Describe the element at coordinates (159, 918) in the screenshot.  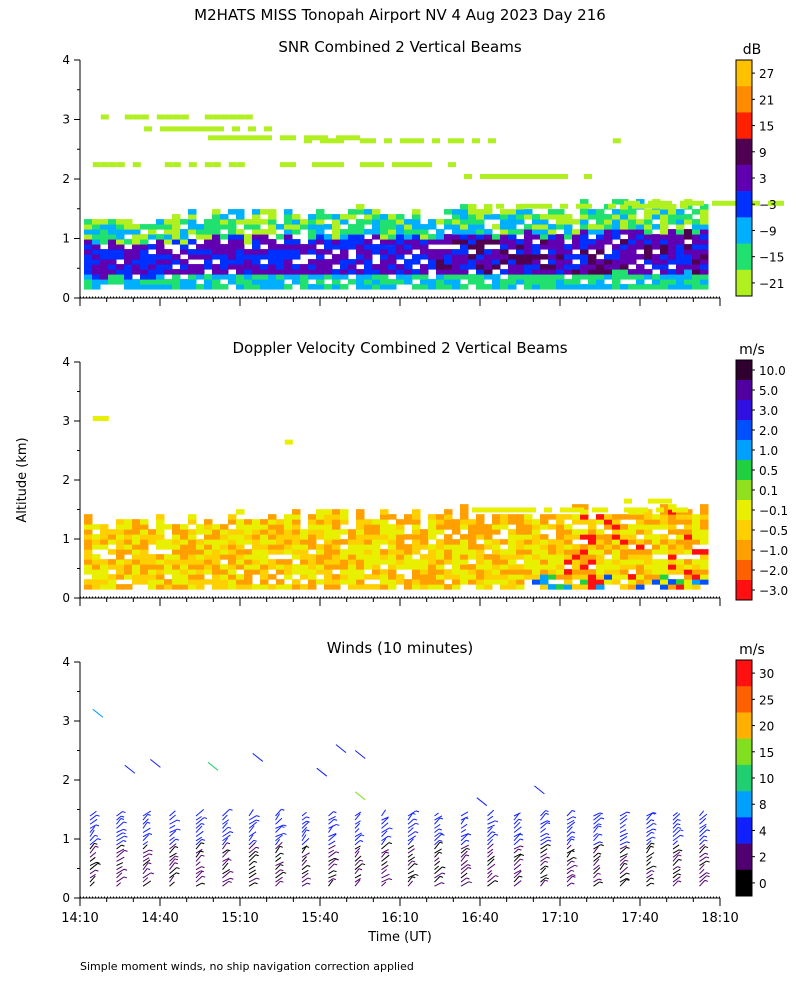
I see `x-tick-label: 14:40` at that location.